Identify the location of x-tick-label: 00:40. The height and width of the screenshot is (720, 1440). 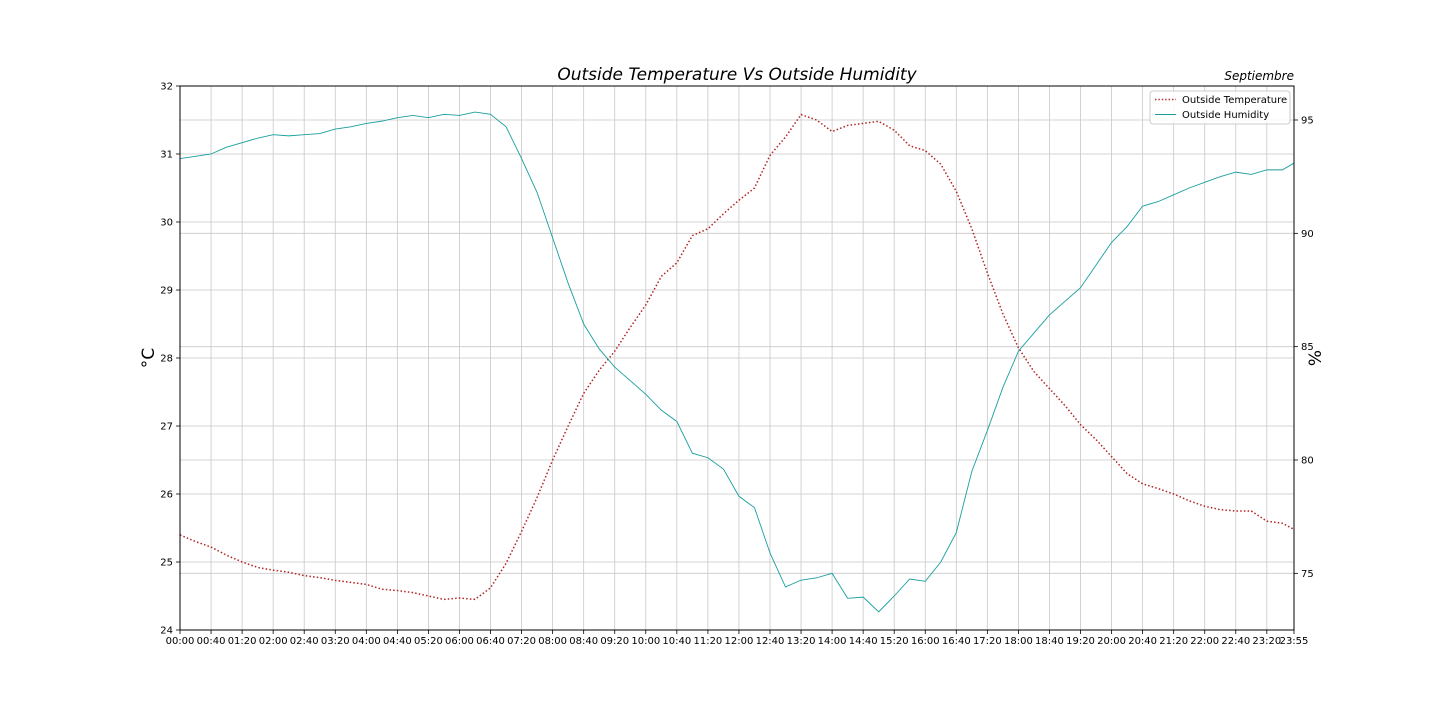
(211, 641).